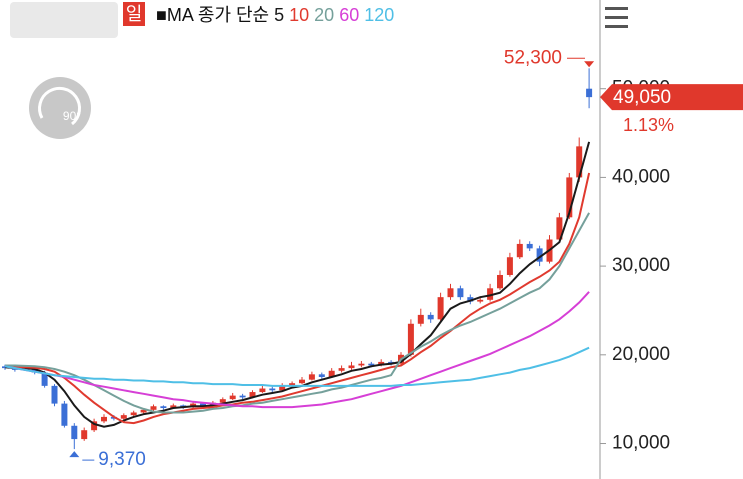 The width and height of the screenshot is (743, 479). Describe the element at coordinates (72, 116) in the screenshot. I see `rotate-label: 90°` at that location.